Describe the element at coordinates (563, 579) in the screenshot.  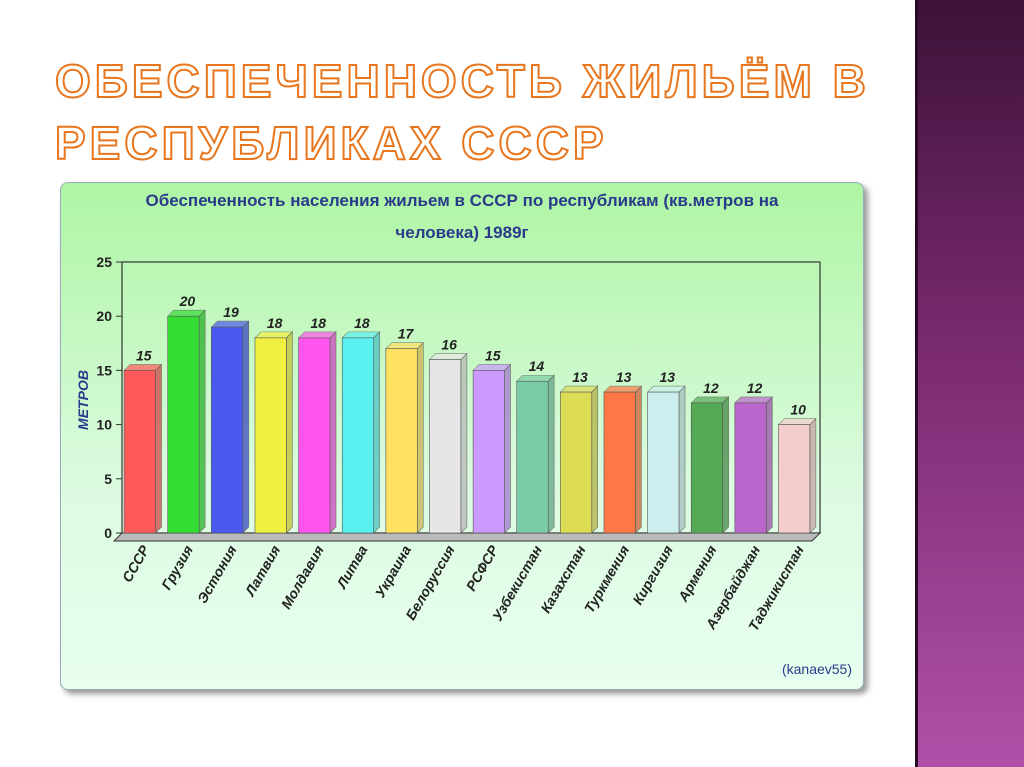
I see `x-tick-label: Казахстан` at that location.